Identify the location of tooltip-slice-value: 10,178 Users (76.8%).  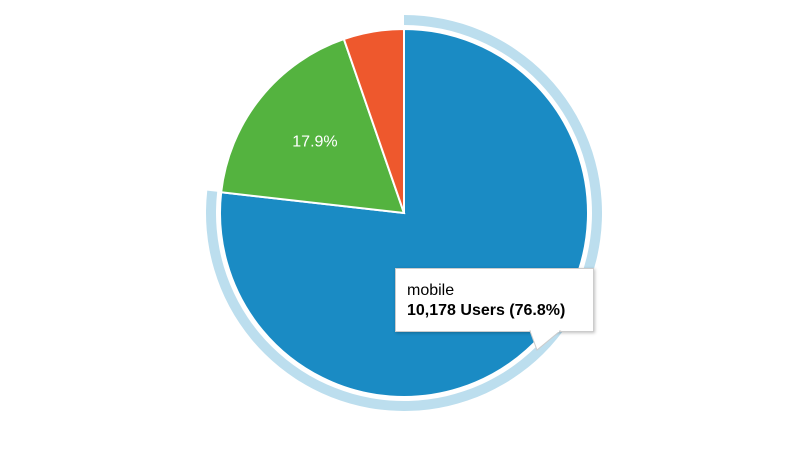
(486, 310).